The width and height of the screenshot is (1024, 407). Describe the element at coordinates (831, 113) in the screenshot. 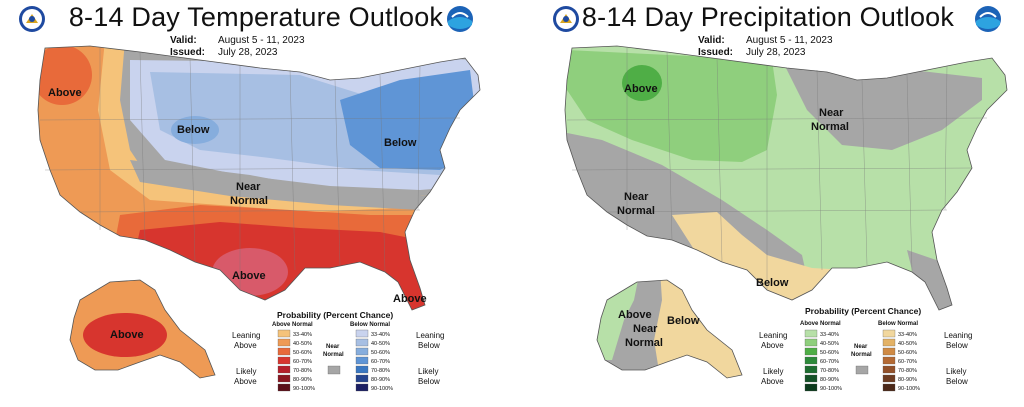

I see `precip-label-near-north: Near` at that location.